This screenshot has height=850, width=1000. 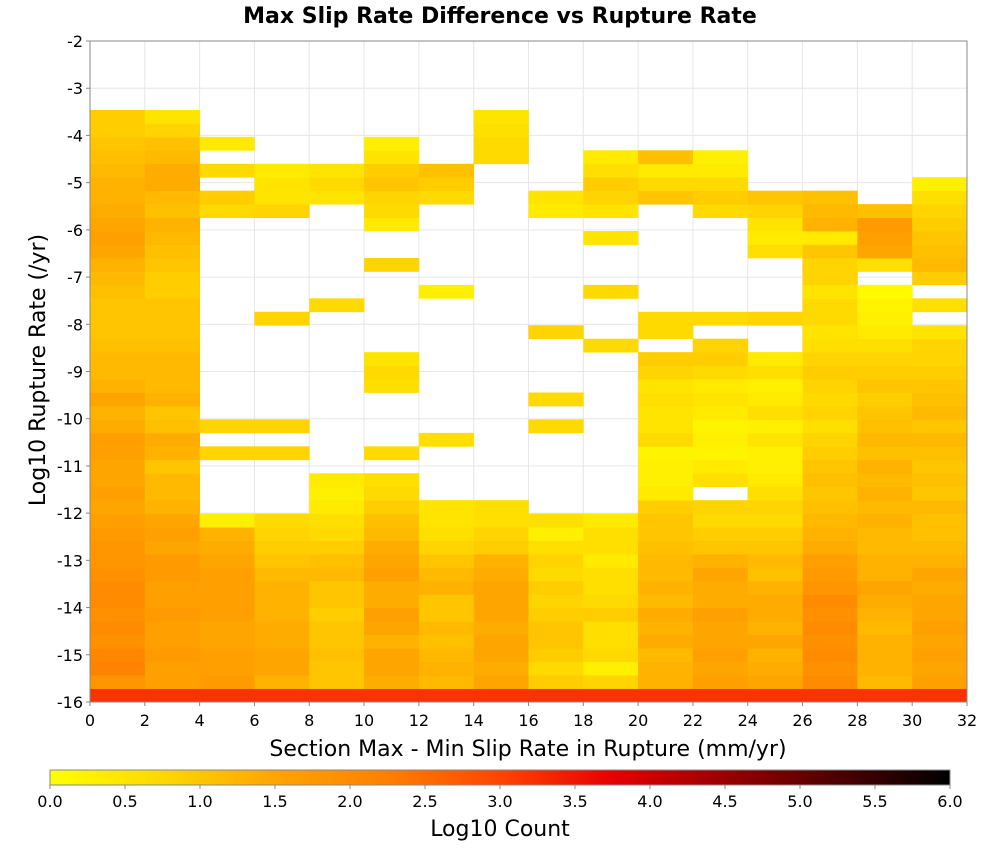 What do you see at coordinates (528, 720) in the screenshot?
I see `x-tick-label: 16` at bounding box center [528, 720].